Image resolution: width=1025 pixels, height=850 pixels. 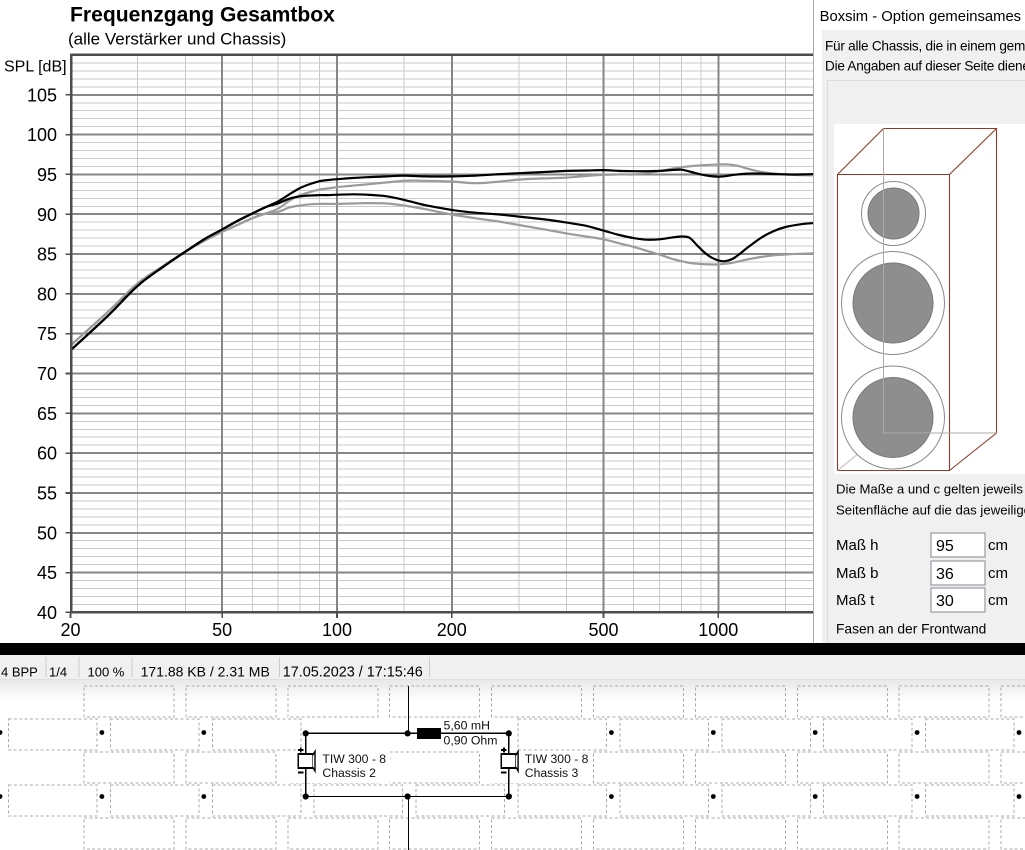 What do you see at coordinates (349, 773) in the screenshot?
I see `svg-text: Chassis 2` at bounding box center [349, 773].